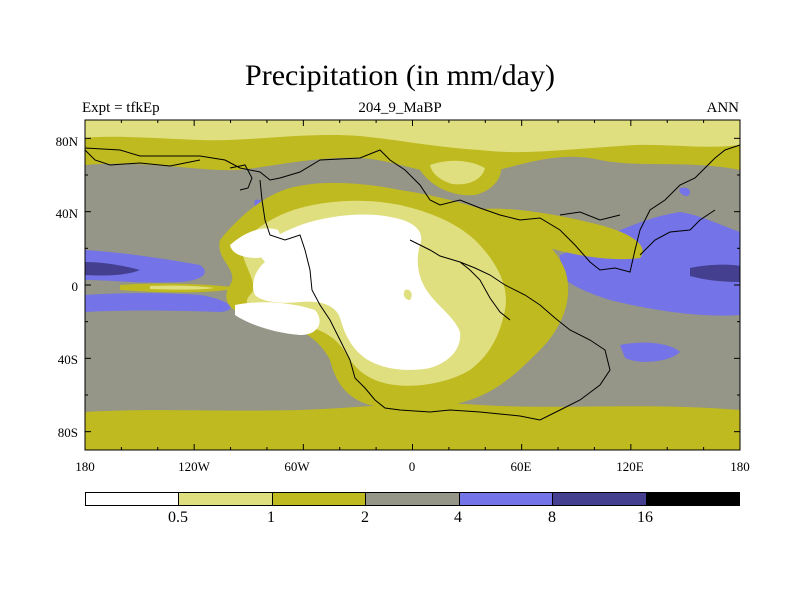 Image resolution: width=800 pixels, height=600 pixels. I want to click on continent-white-dry, so click(357, 292).